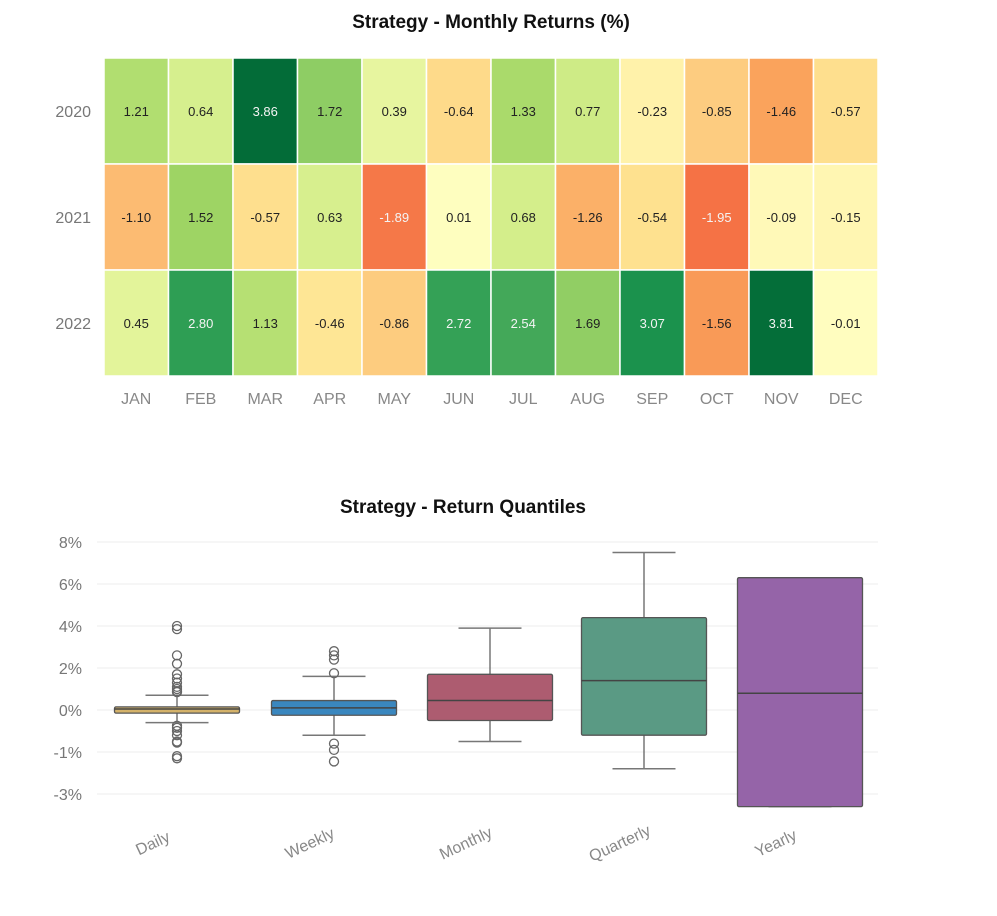 This screenshot has height=916, width=997. Describe the element at coordinates (491, 22) in the screenshot. I see `heatmap-title: Strategy - Monthly Returns (%)` at that location.